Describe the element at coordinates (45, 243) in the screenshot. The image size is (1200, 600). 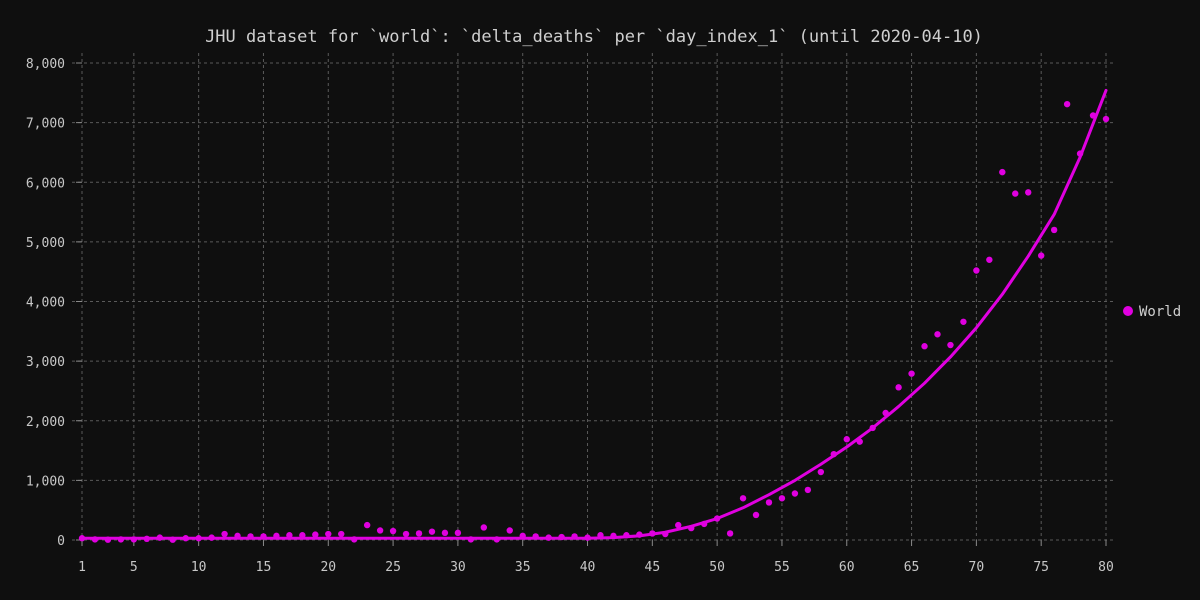
I see `y-tick-label: 5,000` at that location.